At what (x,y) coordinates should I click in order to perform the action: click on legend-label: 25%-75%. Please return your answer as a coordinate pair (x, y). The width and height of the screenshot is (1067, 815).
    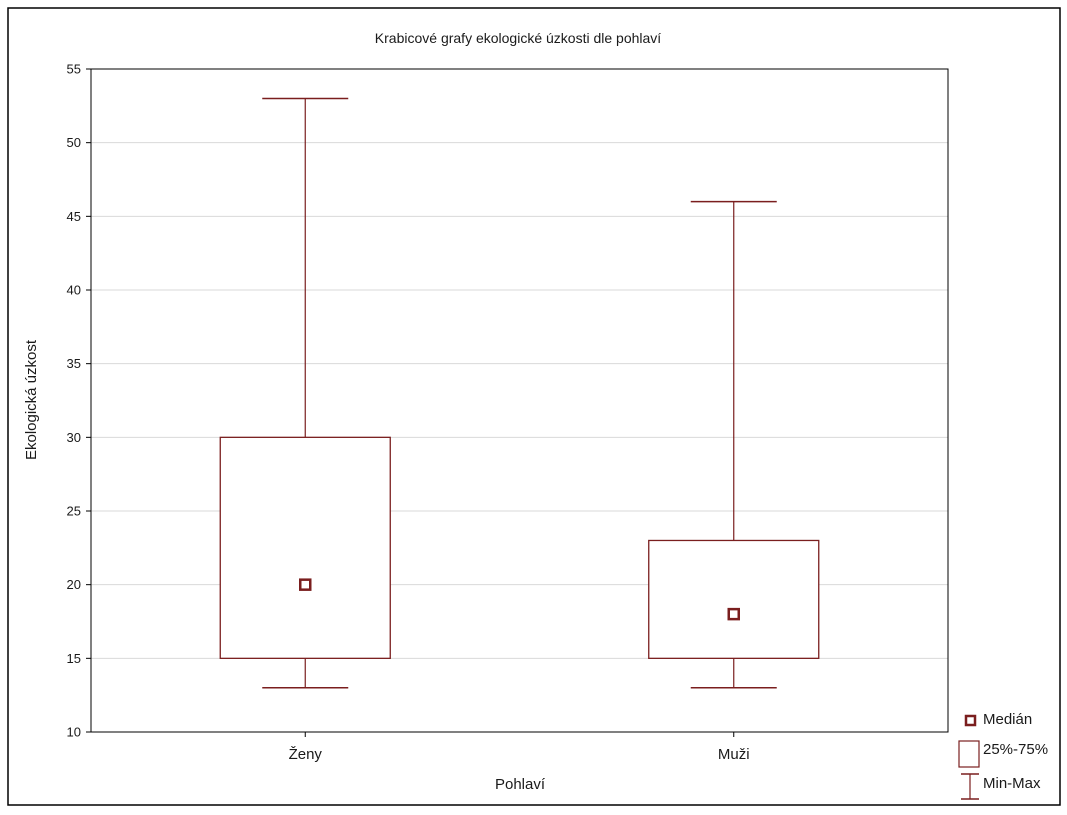
    Looking at the image, I should click on (1015, 749).